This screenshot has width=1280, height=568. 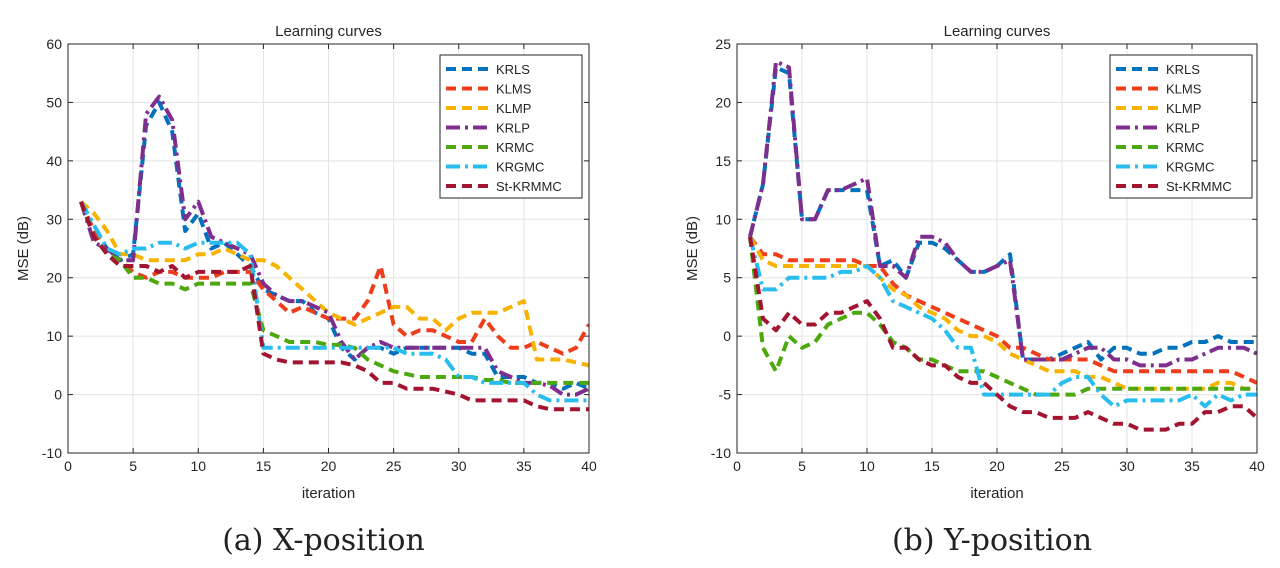 I want to click on series-line-st-krmmc, so click(x=1002, y=334).